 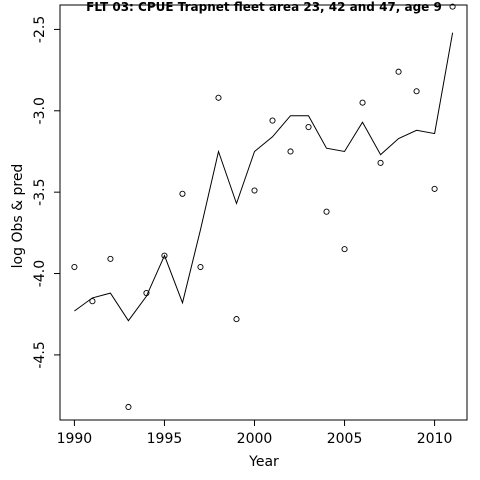 What do you see at coordinates (18, 216) in the screenshot?
I see `y-axis-label: log Obs & pred` at bounding box center [18, 216].